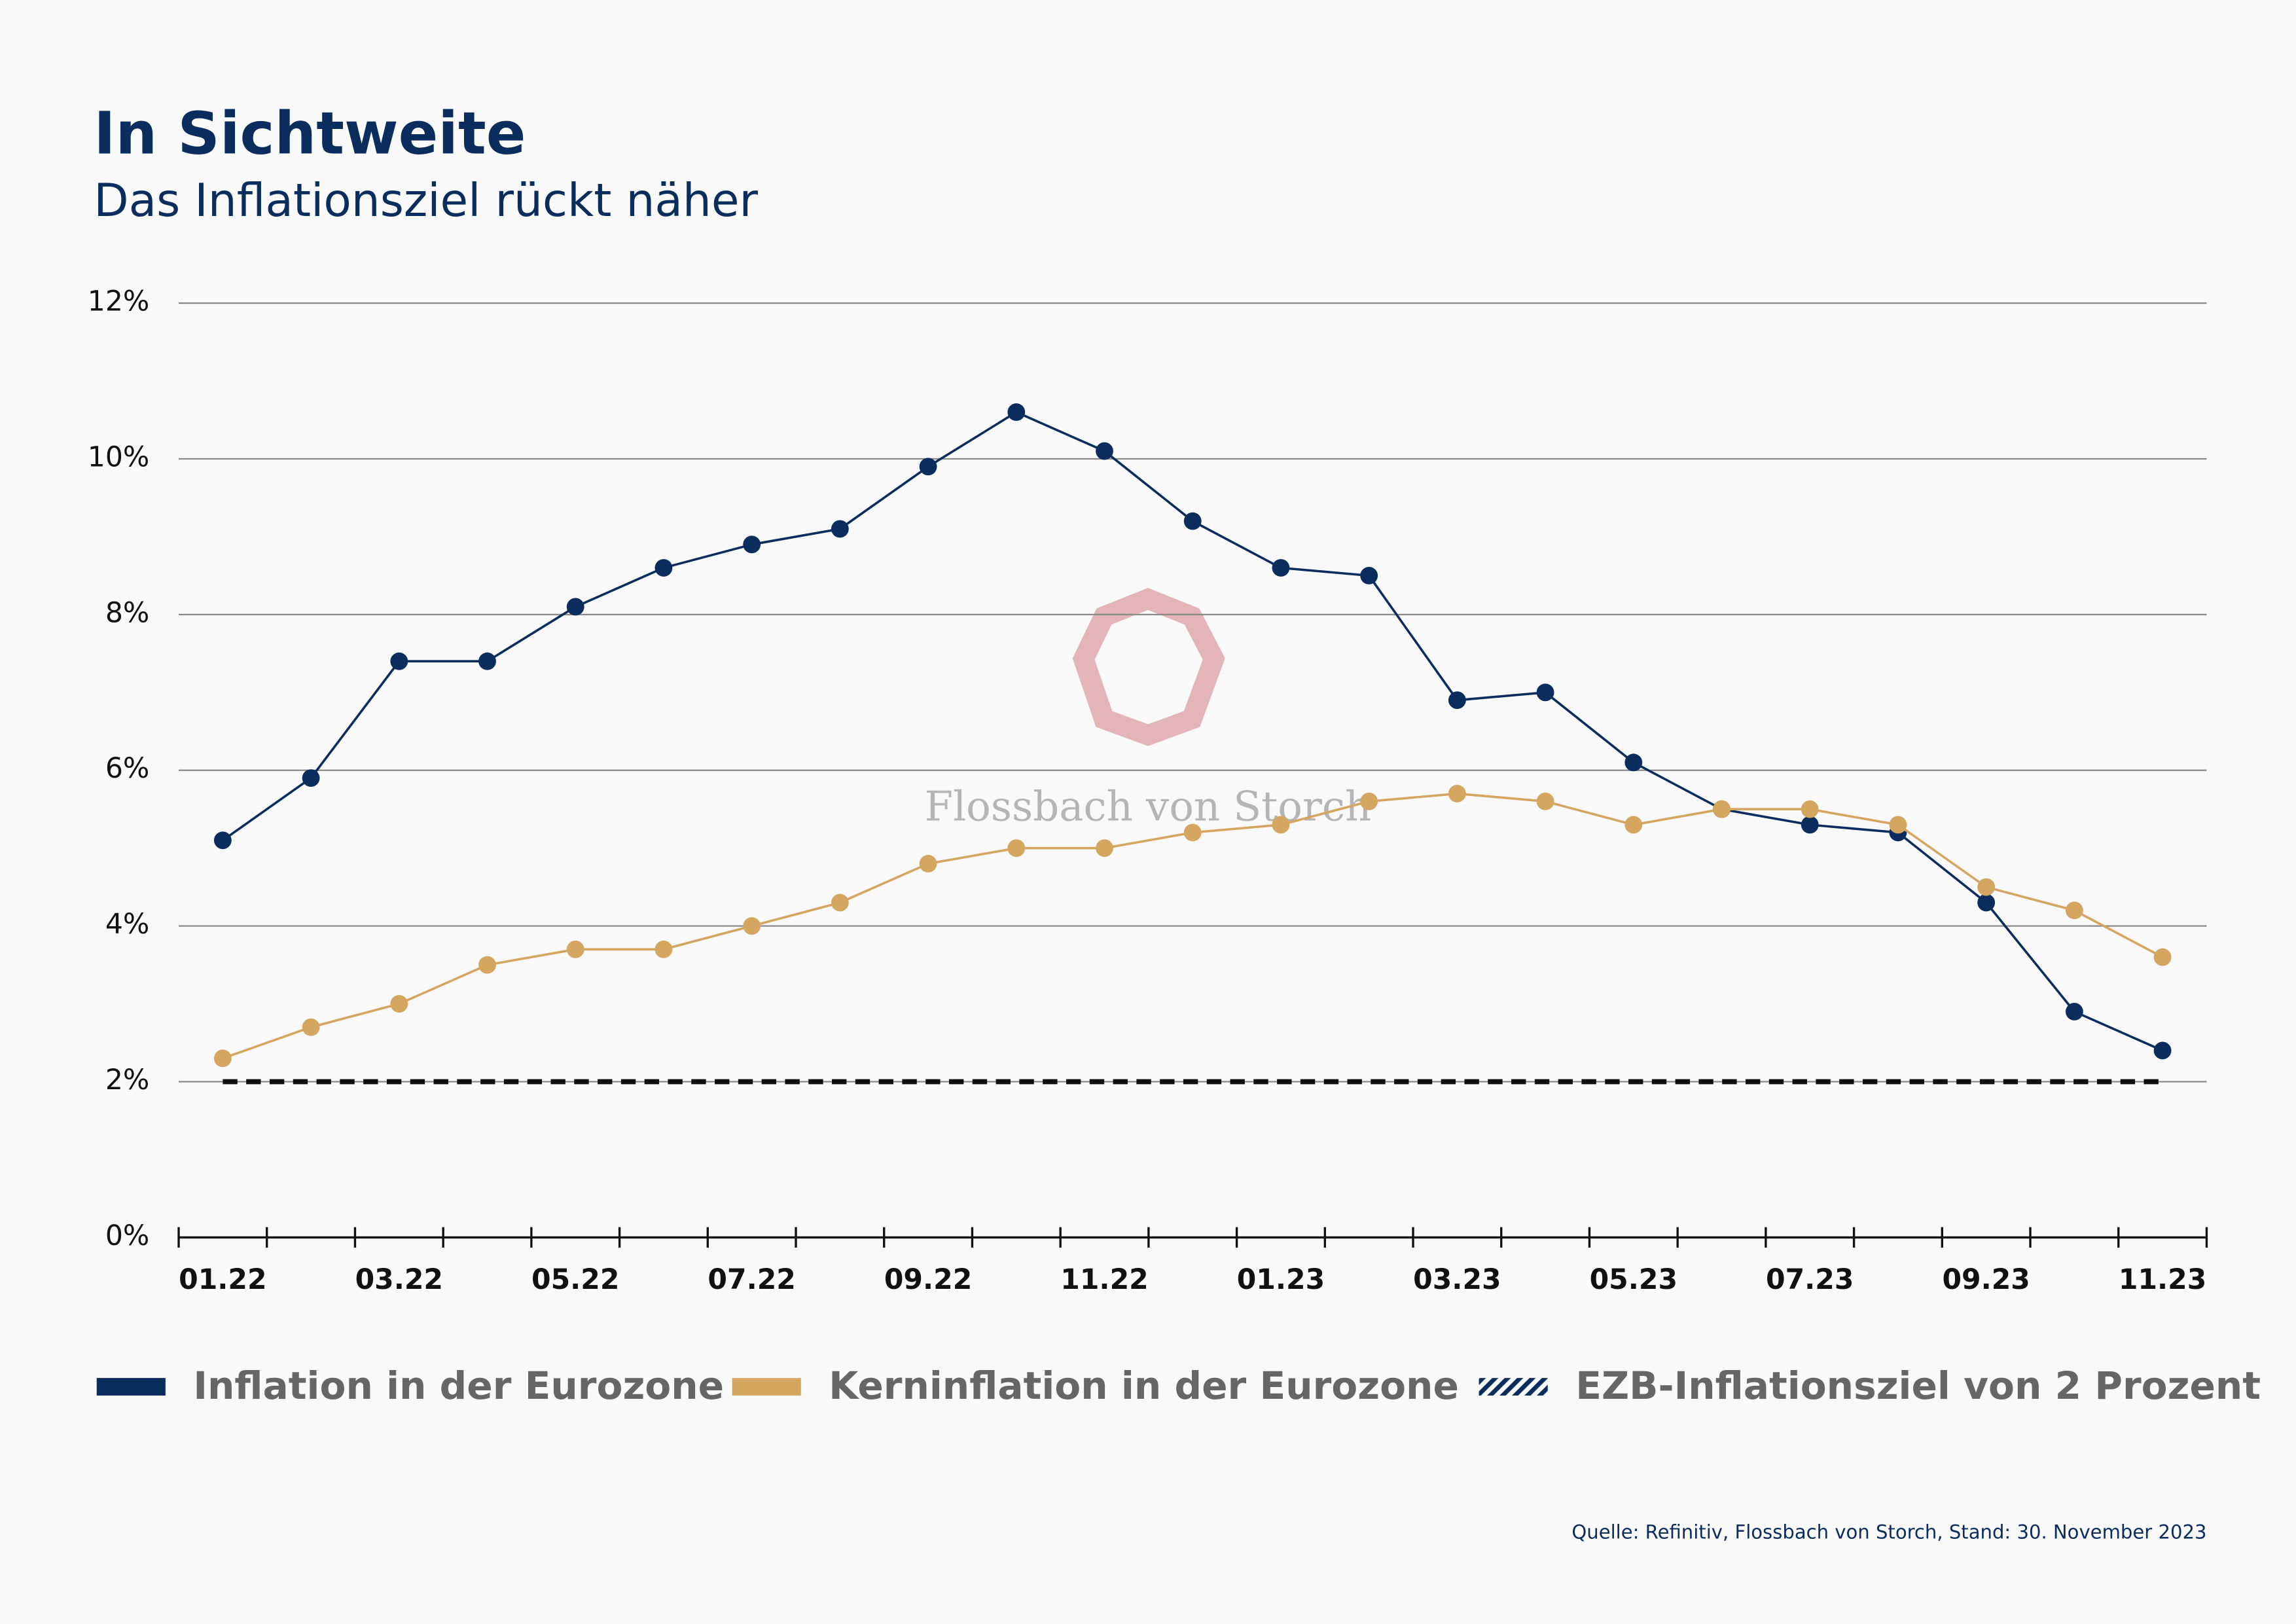 The width and height of the screenshot is (2296, 1624). I want to click on legend-label: Inflation in der Eurozone, so click(458, 1385).